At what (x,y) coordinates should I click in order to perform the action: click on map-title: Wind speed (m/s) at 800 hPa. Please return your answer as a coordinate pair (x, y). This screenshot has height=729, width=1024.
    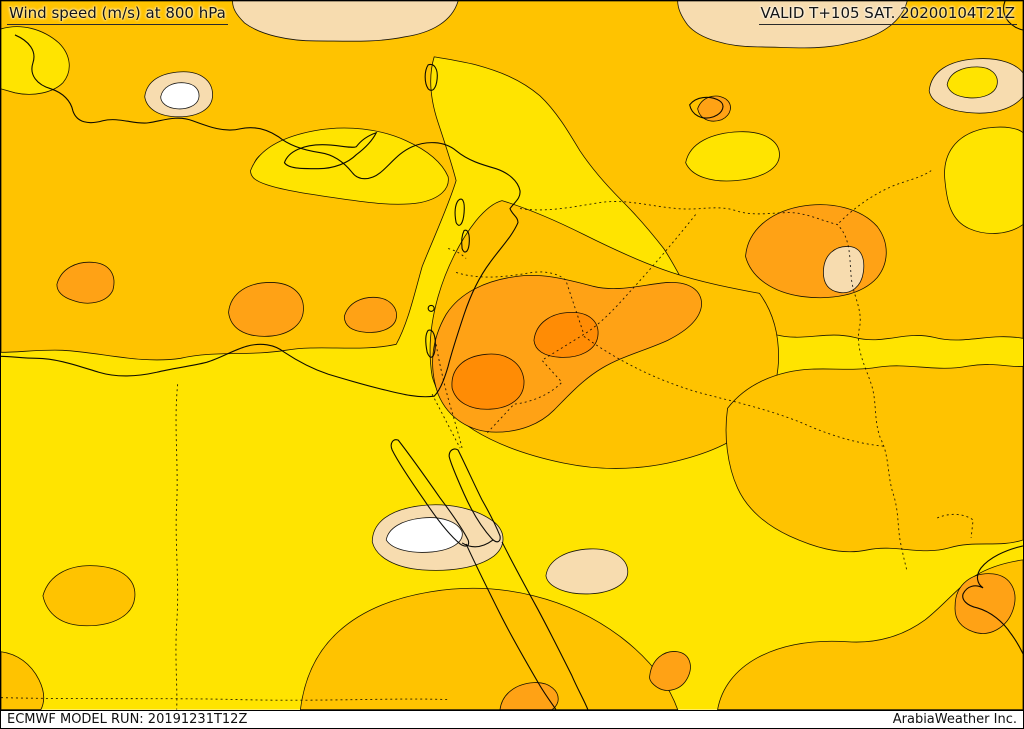
    Looking at the image, I should click on (117, 14).